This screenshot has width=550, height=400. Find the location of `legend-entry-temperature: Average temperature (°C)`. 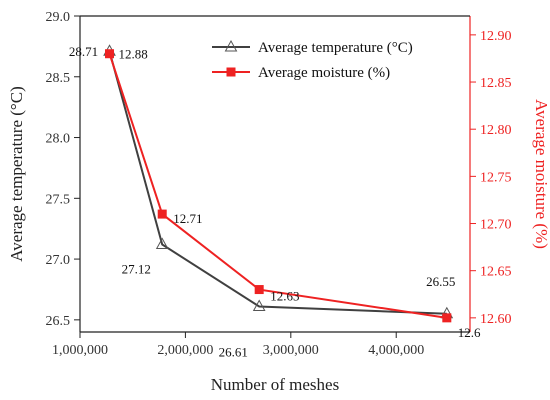

legend-entry-temperature: Average temperature (°C) is located at coordinates (312, 47).